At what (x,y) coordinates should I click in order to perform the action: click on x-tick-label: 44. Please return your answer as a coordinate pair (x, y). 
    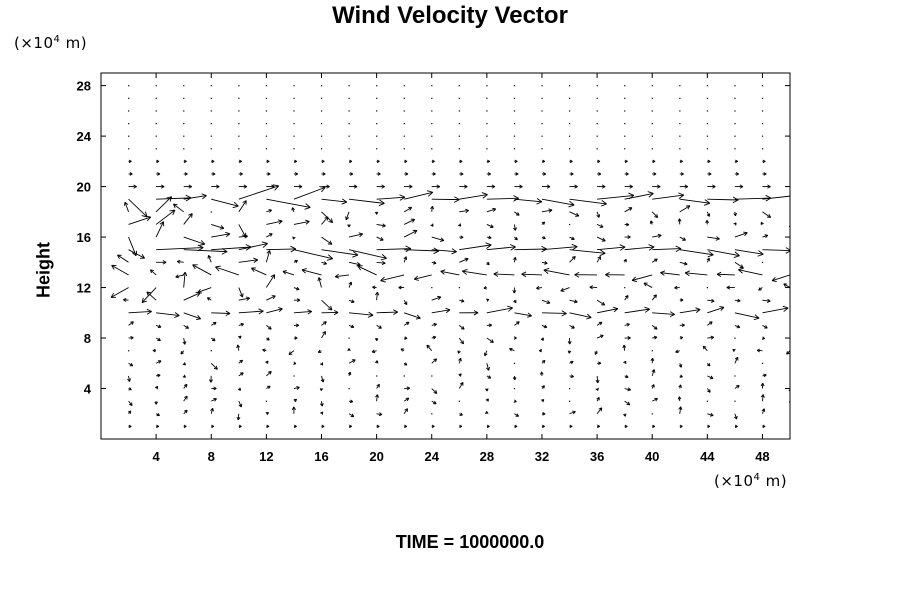
    Looking at the image, I should click on (707, 456).